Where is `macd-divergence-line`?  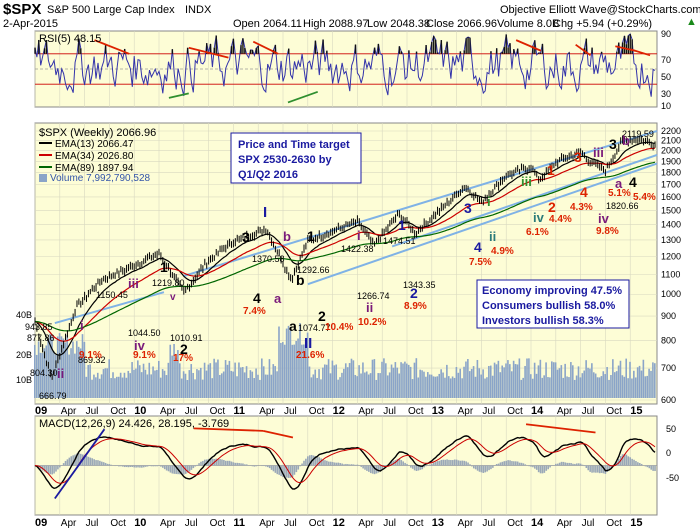
macd-divergence-line is located at coordinates (228, 429).